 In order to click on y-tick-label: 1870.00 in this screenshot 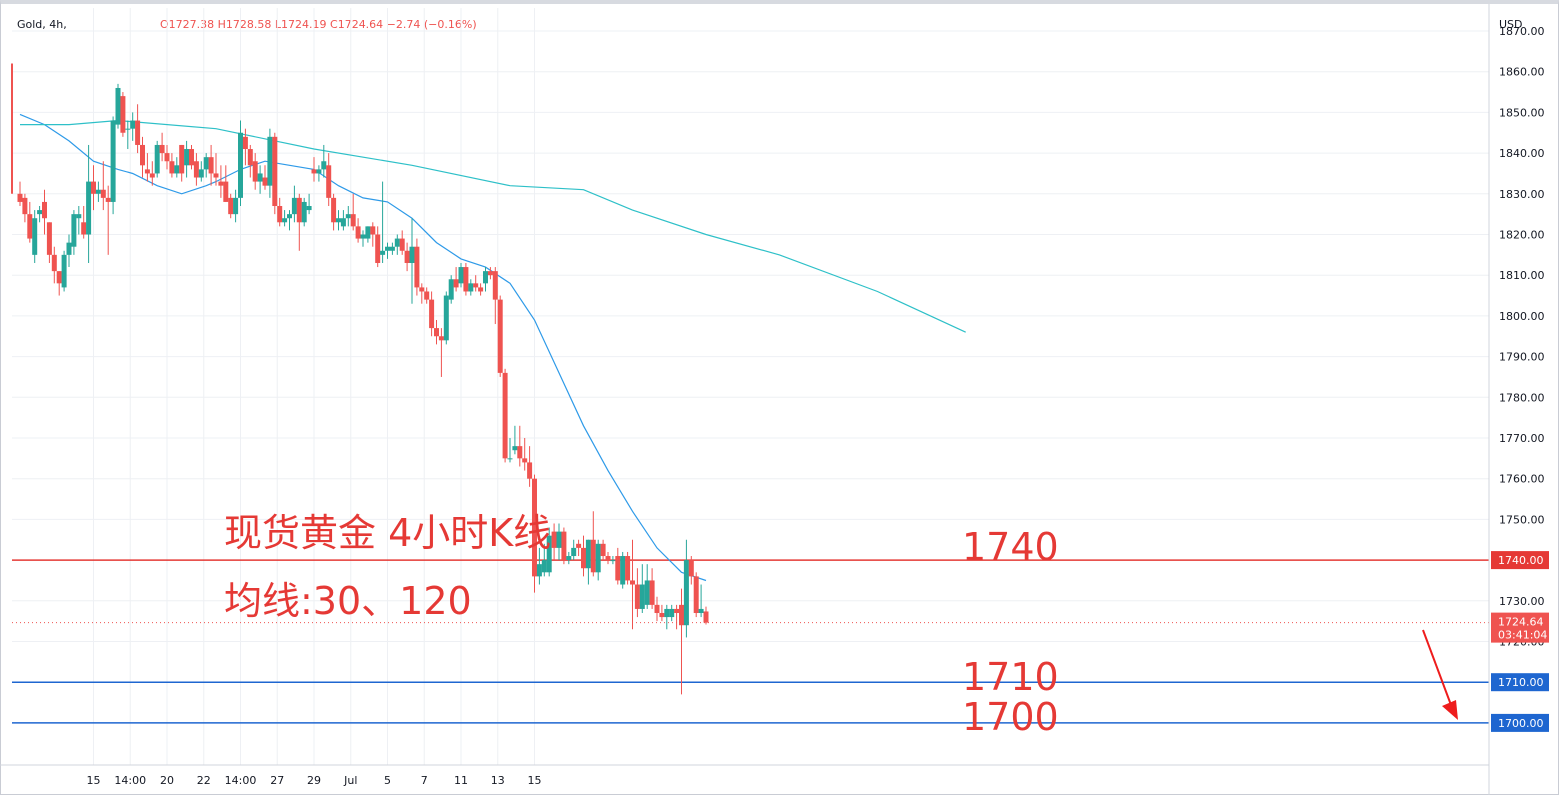, I will do `click(1522, 31)`.